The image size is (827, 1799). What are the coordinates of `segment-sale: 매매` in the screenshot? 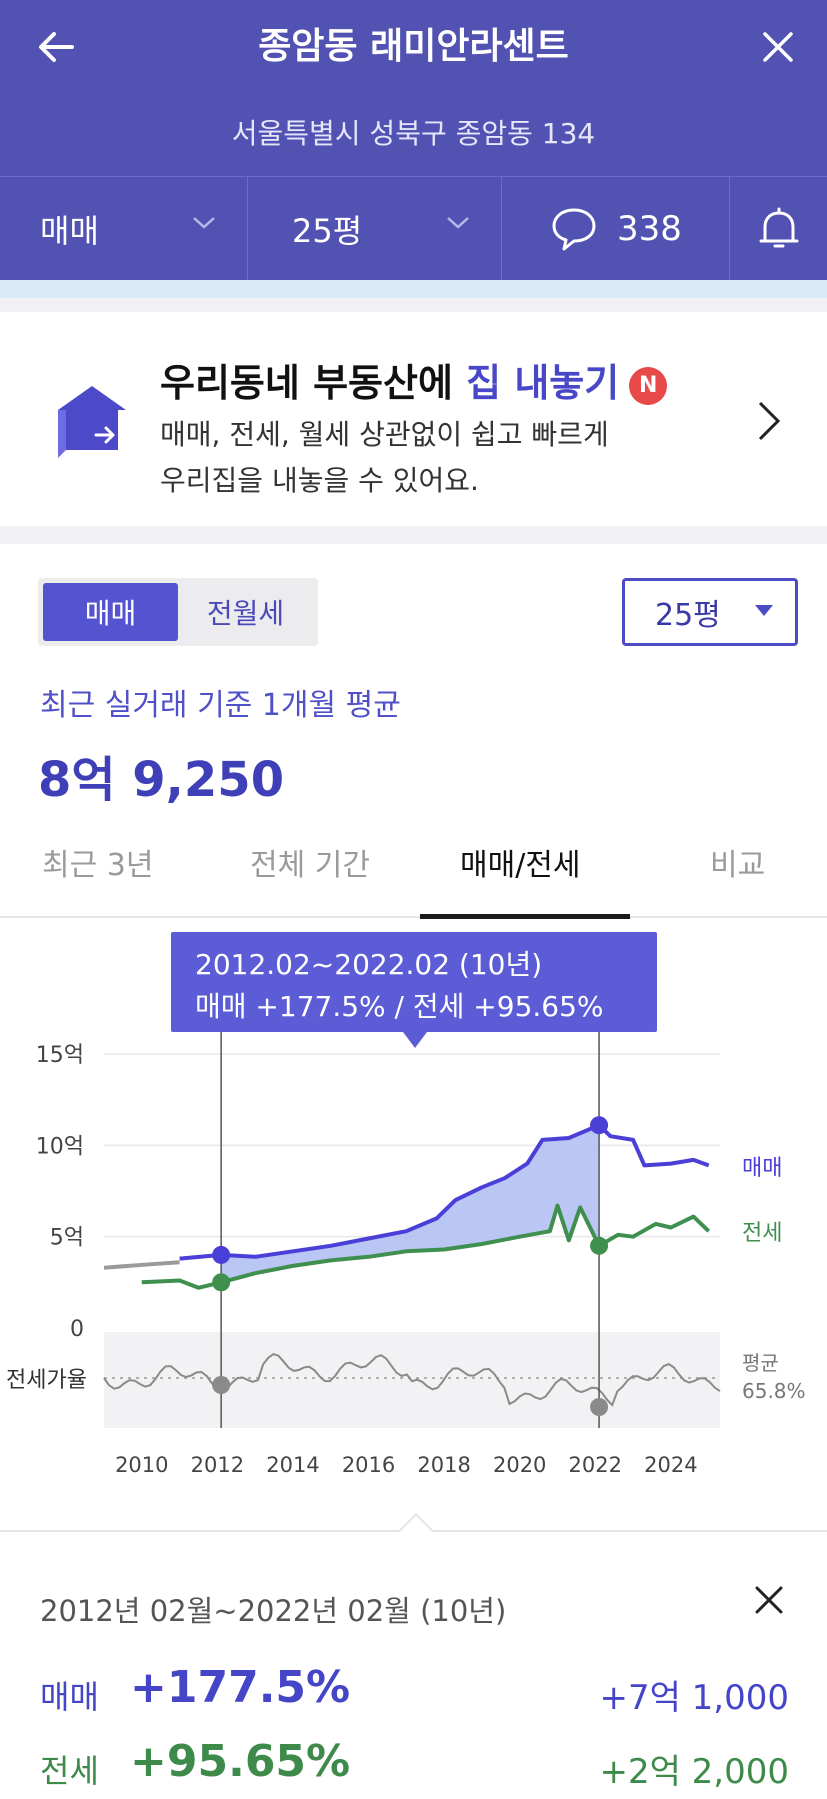 It's located at (110, 612).